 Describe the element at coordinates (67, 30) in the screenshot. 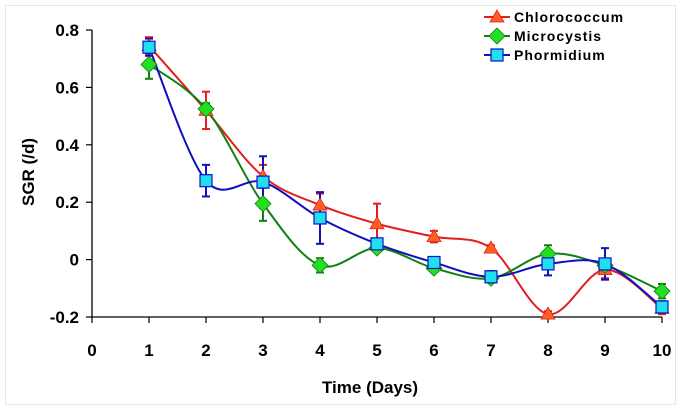

I see `y-tick-label: 0.8` at that location.